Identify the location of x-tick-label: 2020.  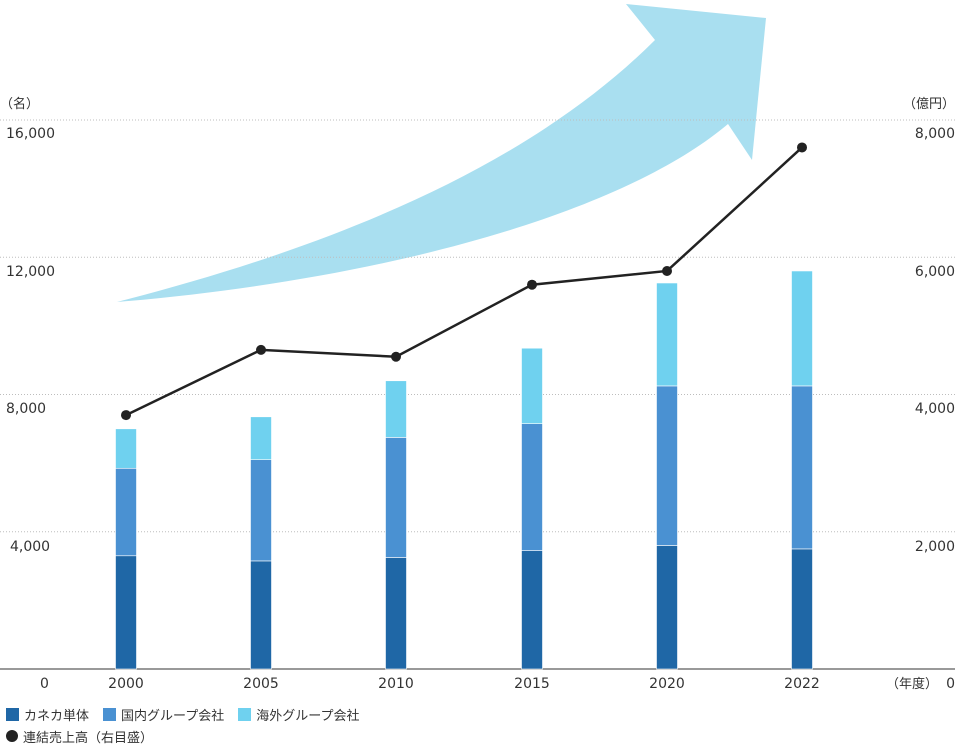
(667, 684).